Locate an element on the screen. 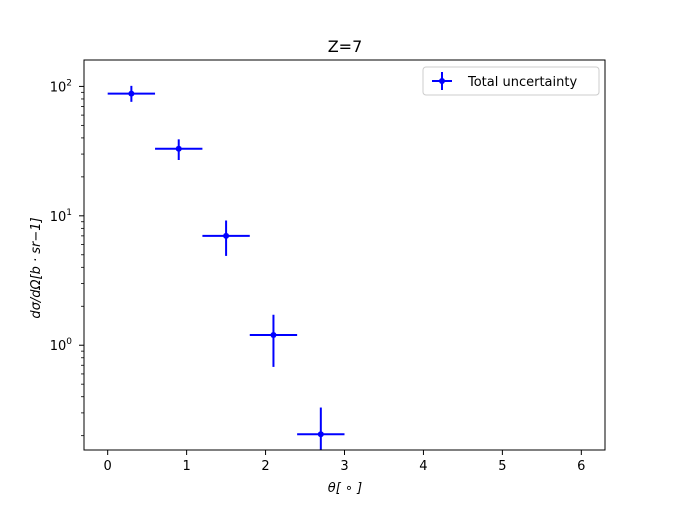  y-tick-label: 10¹ is located at coordinates (61, 216).